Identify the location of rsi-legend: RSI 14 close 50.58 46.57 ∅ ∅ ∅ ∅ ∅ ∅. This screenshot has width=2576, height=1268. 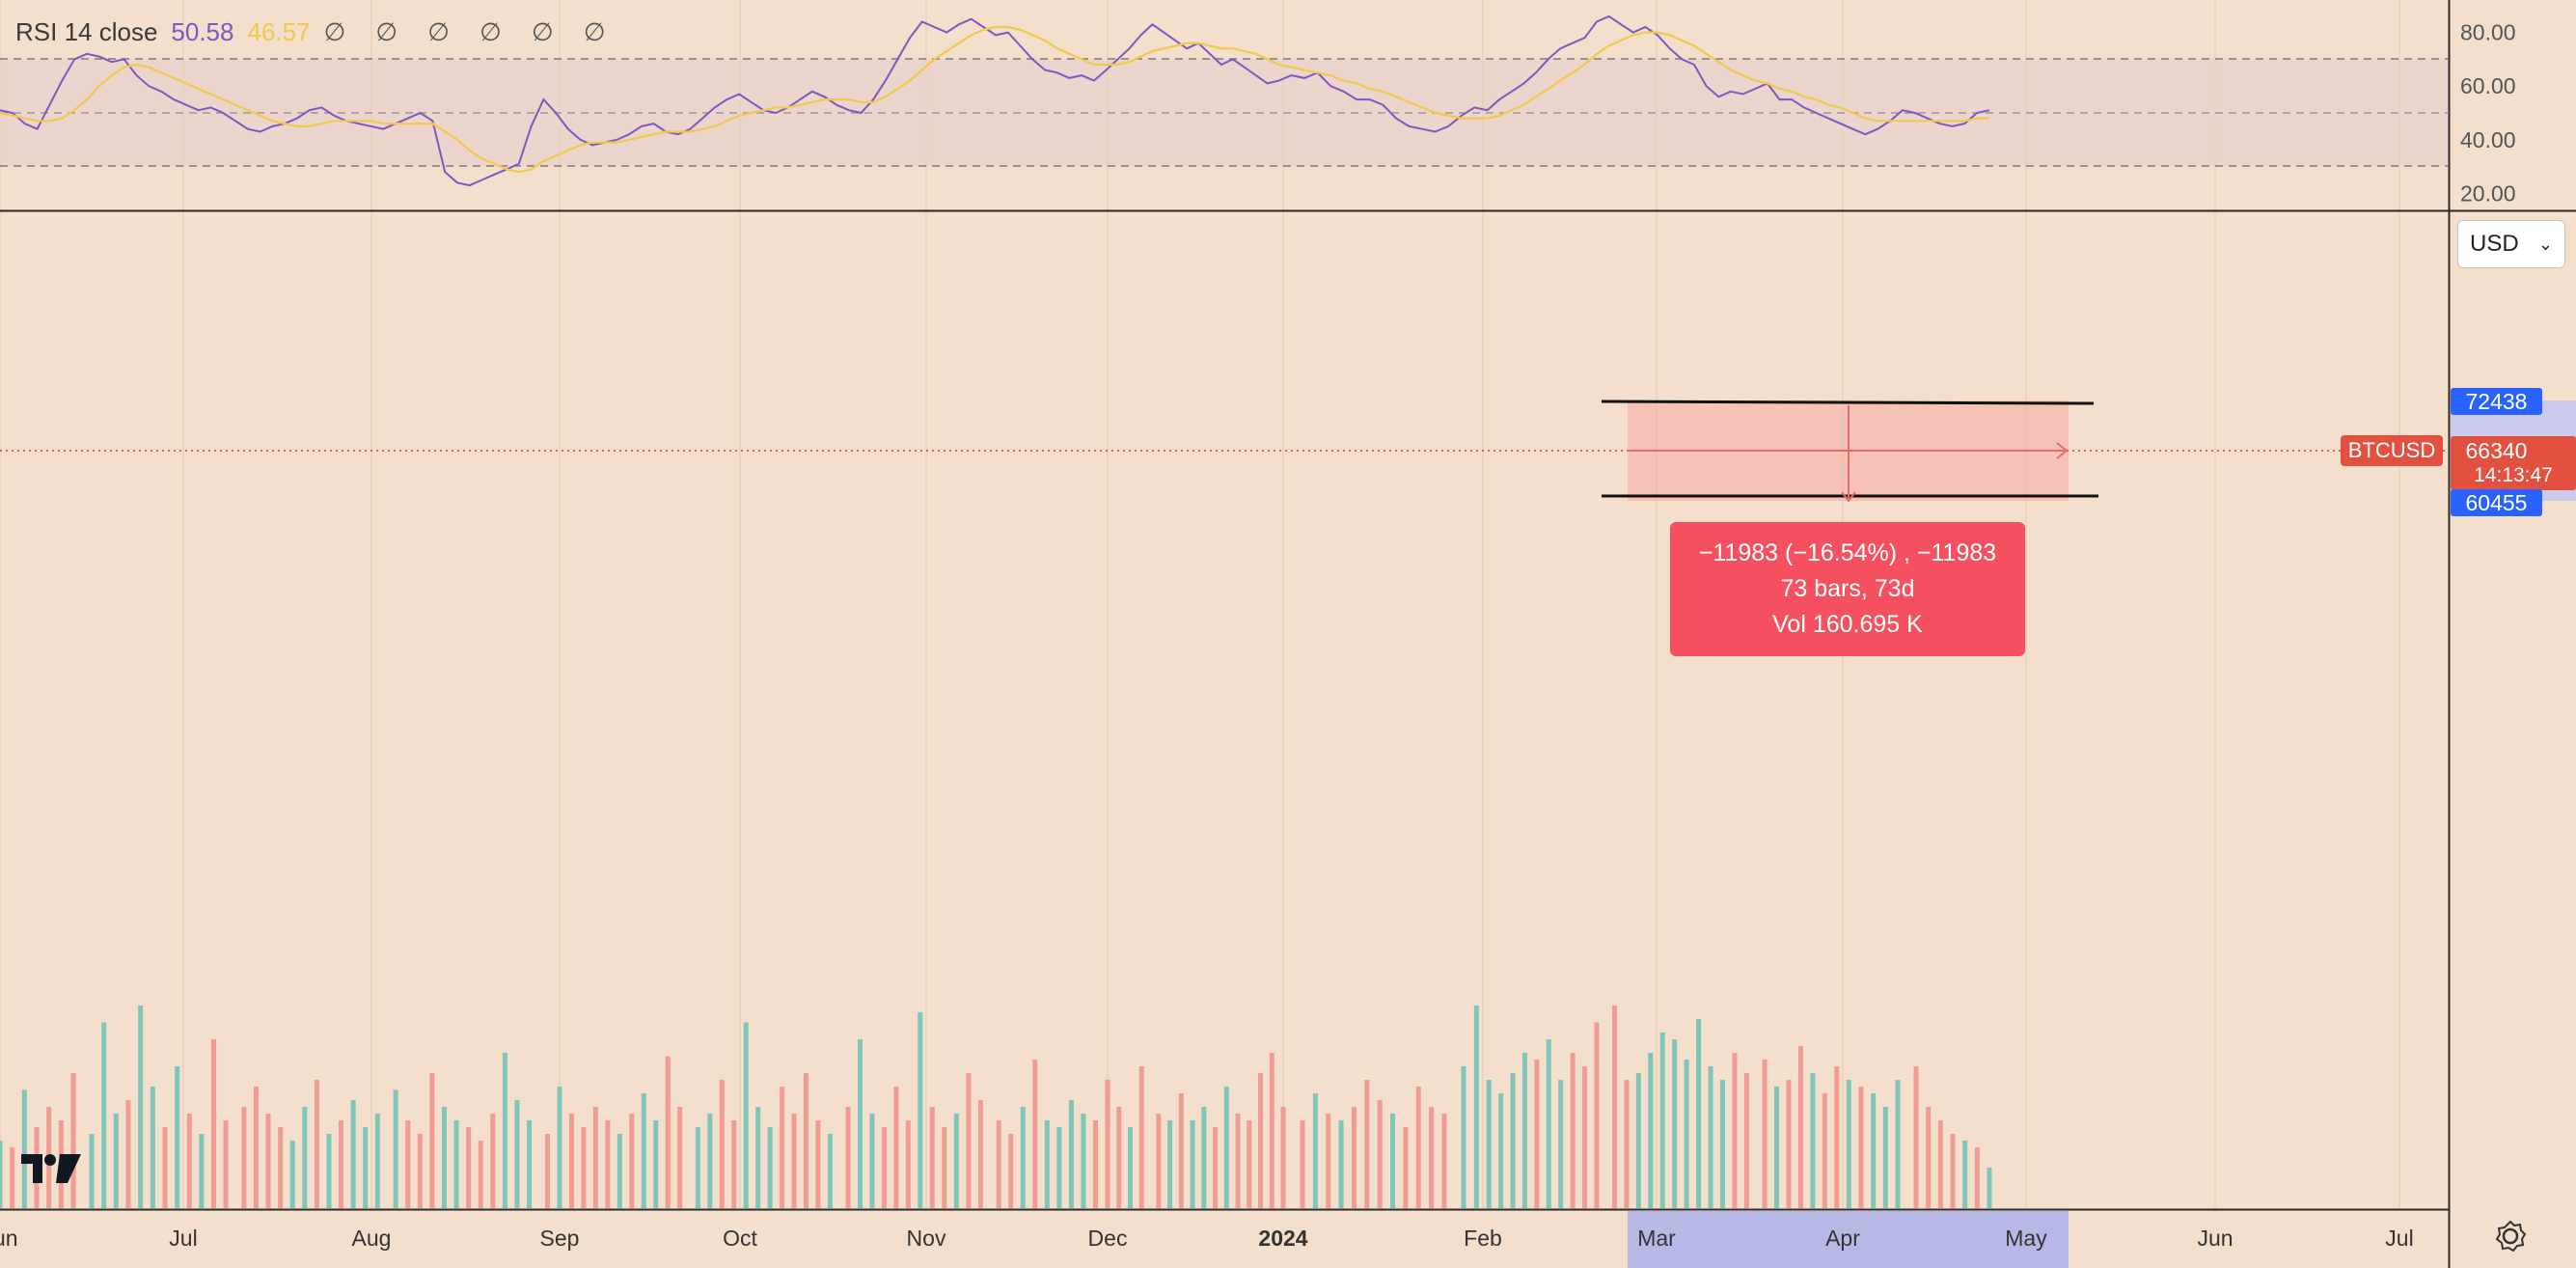
(316, 31).